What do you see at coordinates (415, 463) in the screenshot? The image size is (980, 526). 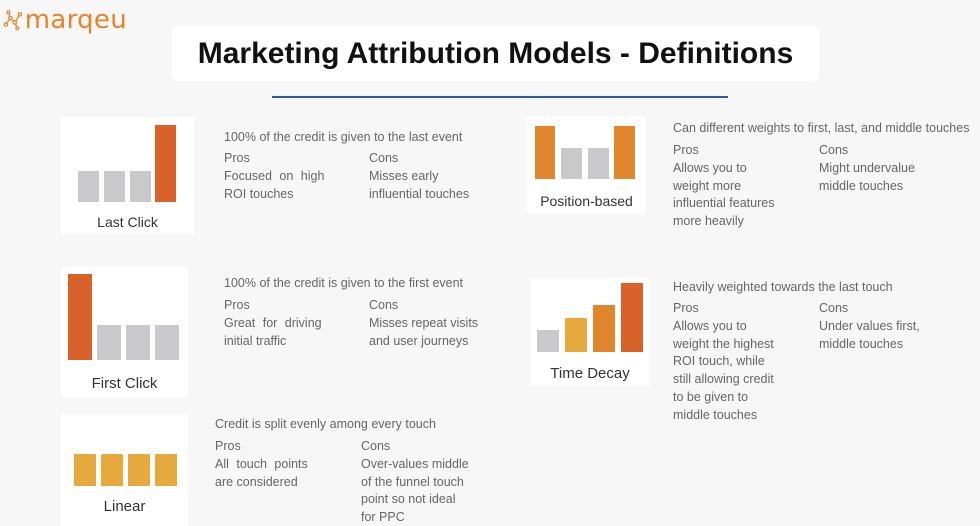 I see `cons-line: Over-values middle` at bounding box center [415, 463].